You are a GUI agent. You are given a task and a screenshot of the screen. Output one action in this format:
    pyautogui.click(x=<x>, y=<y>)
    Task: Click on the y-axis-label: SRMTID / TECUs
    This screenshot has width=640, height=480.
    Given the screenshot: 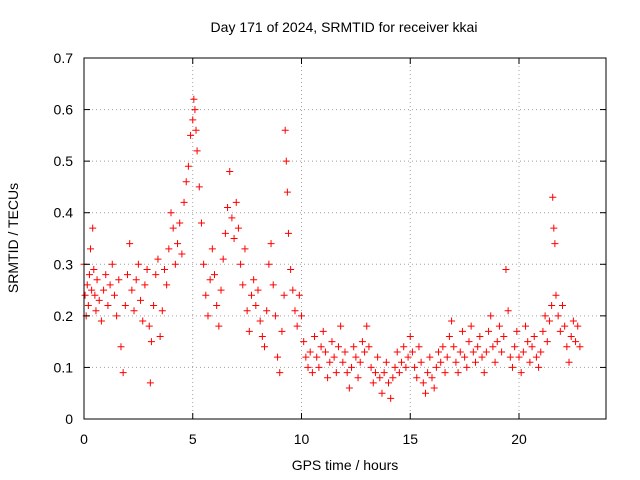 What is the action you would take?
    pyautogui.click(x=13, y=238)
    